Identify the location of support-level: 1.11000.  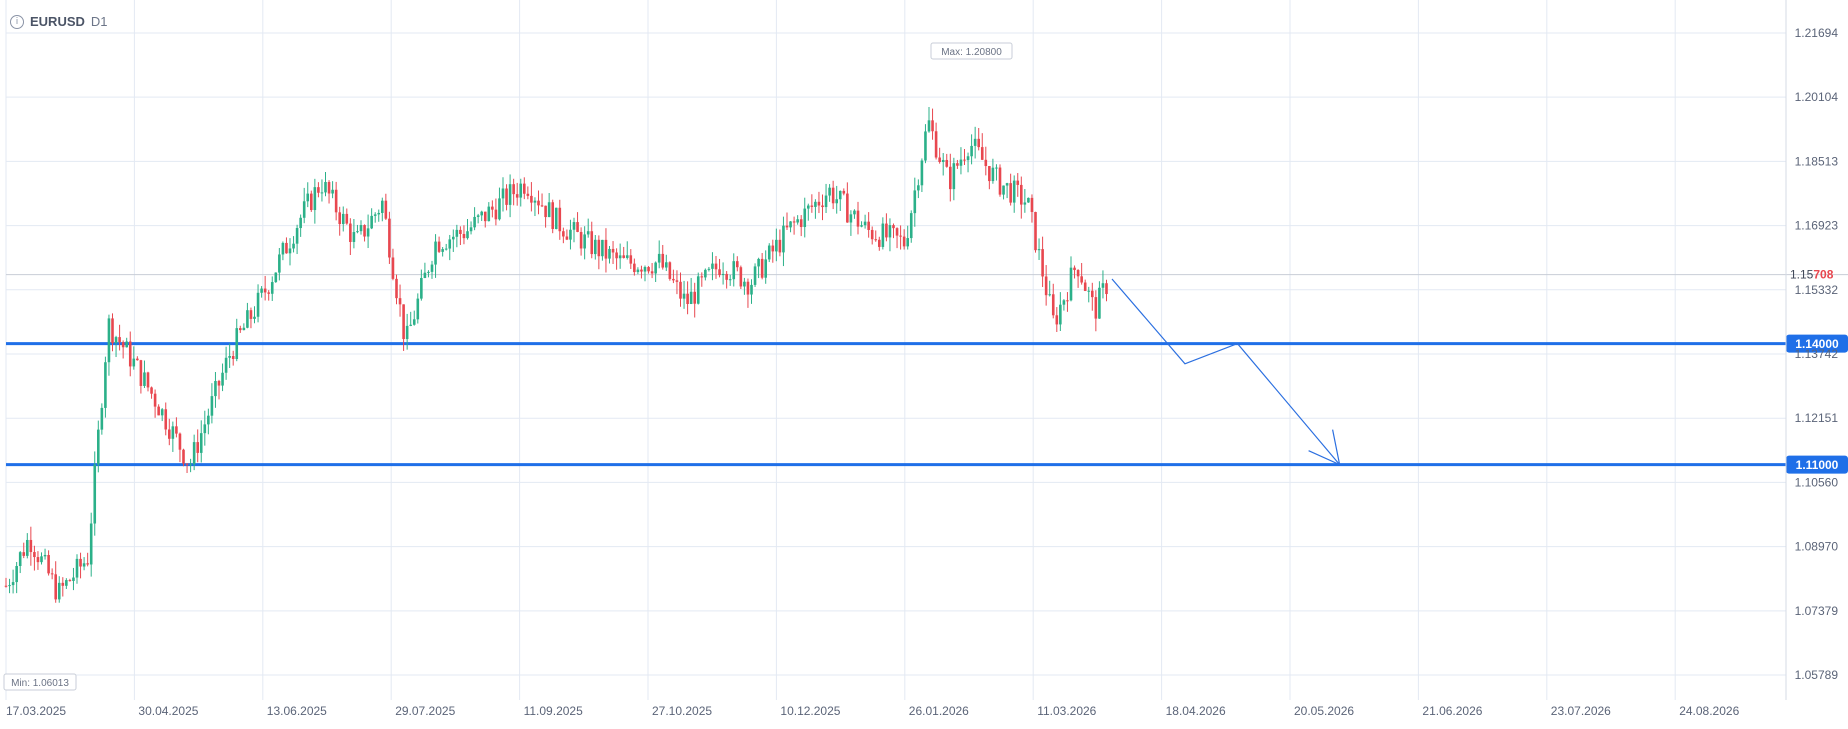
(927, 464).